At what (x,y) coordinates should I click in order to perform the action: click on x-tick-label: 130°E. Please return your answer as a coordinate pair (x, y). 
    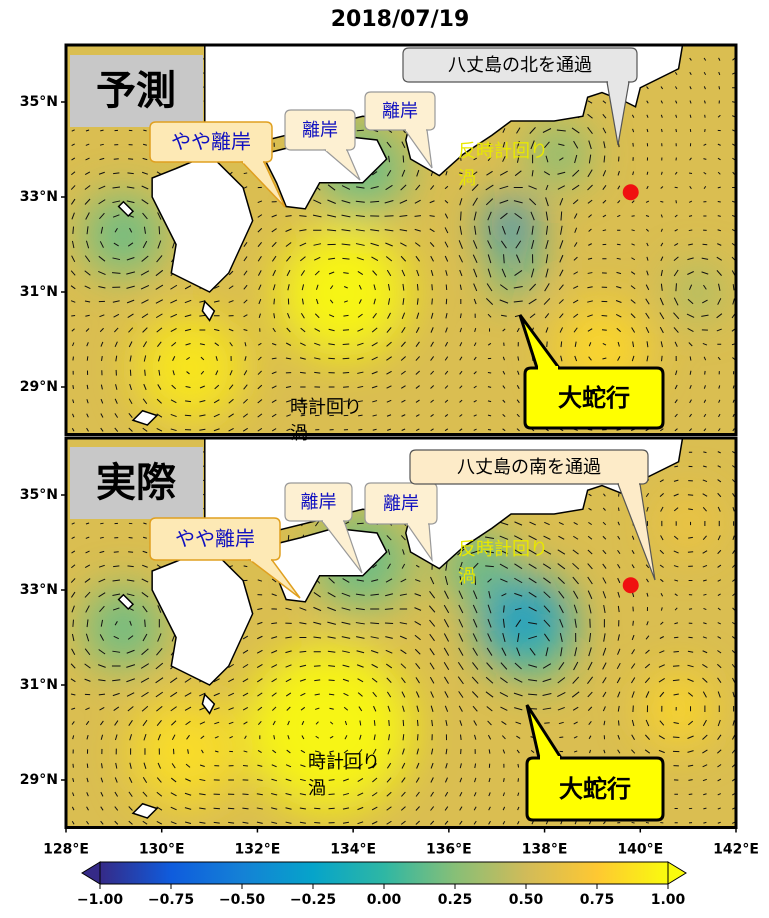
    Looking at the image, I should click on (162, 850).